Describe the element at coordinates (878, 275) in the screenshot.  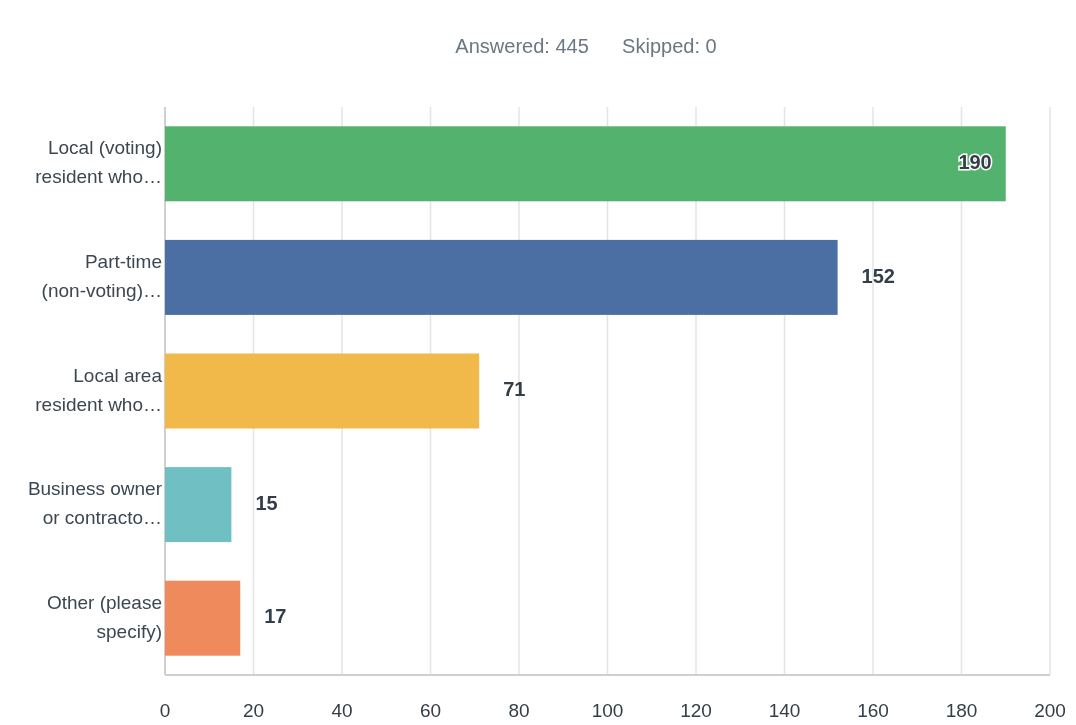
I see `data-label: 152` at that location.